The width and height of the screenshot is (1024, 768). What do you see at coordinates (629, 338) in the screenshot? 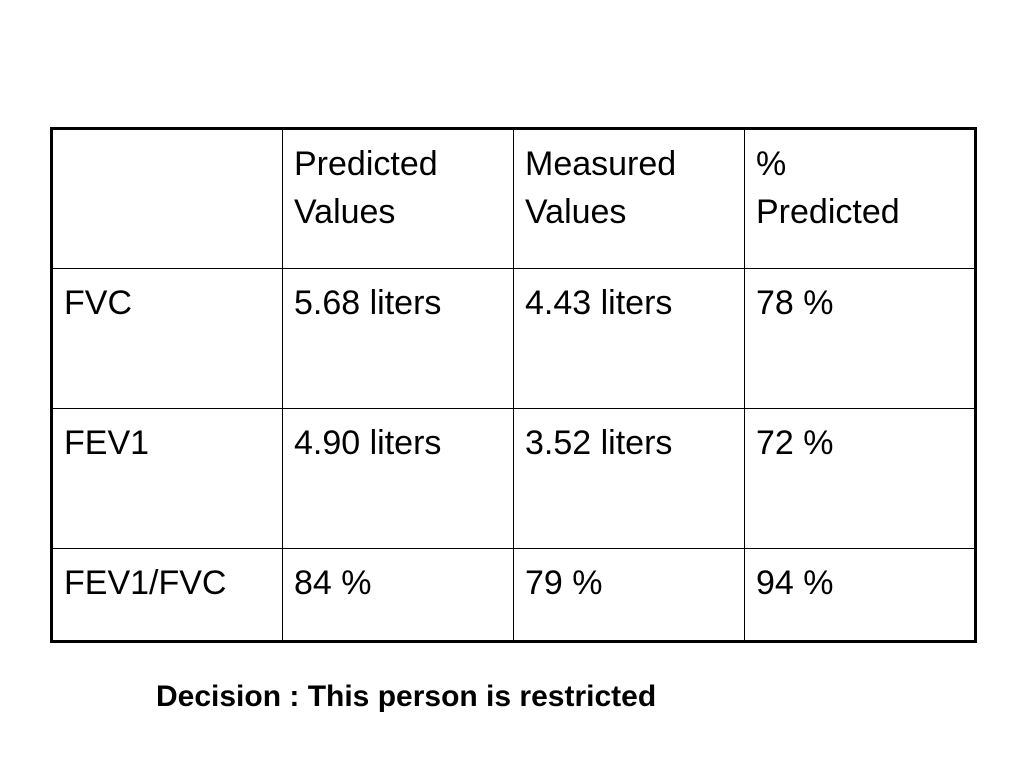
I see `measured-cell: 4.43 liters` at bounding box center [629, 338].